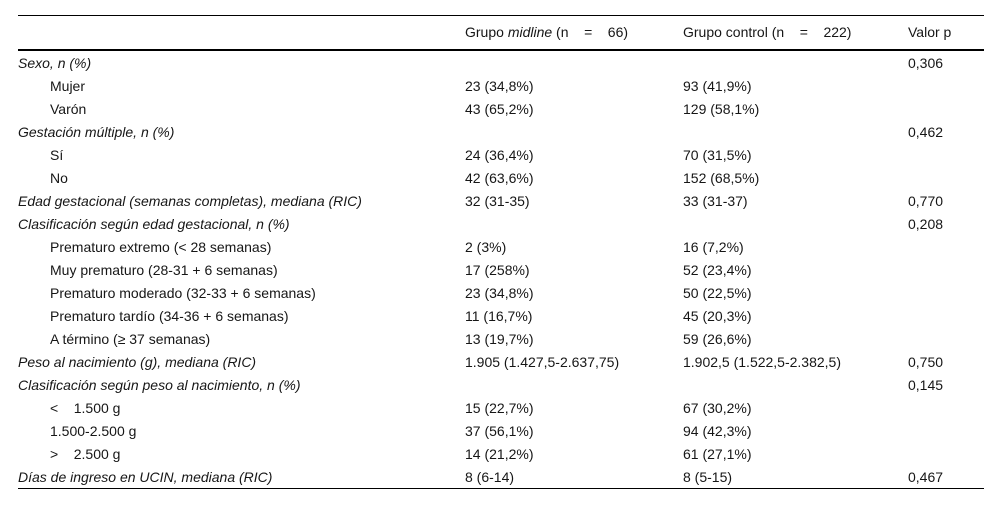 The width and height of the screenshot is (1000, 507). Describe the element at coordinates (717, 292) in the screenshot. I see `control-value-cell: 50 (22,5%)` at that location.